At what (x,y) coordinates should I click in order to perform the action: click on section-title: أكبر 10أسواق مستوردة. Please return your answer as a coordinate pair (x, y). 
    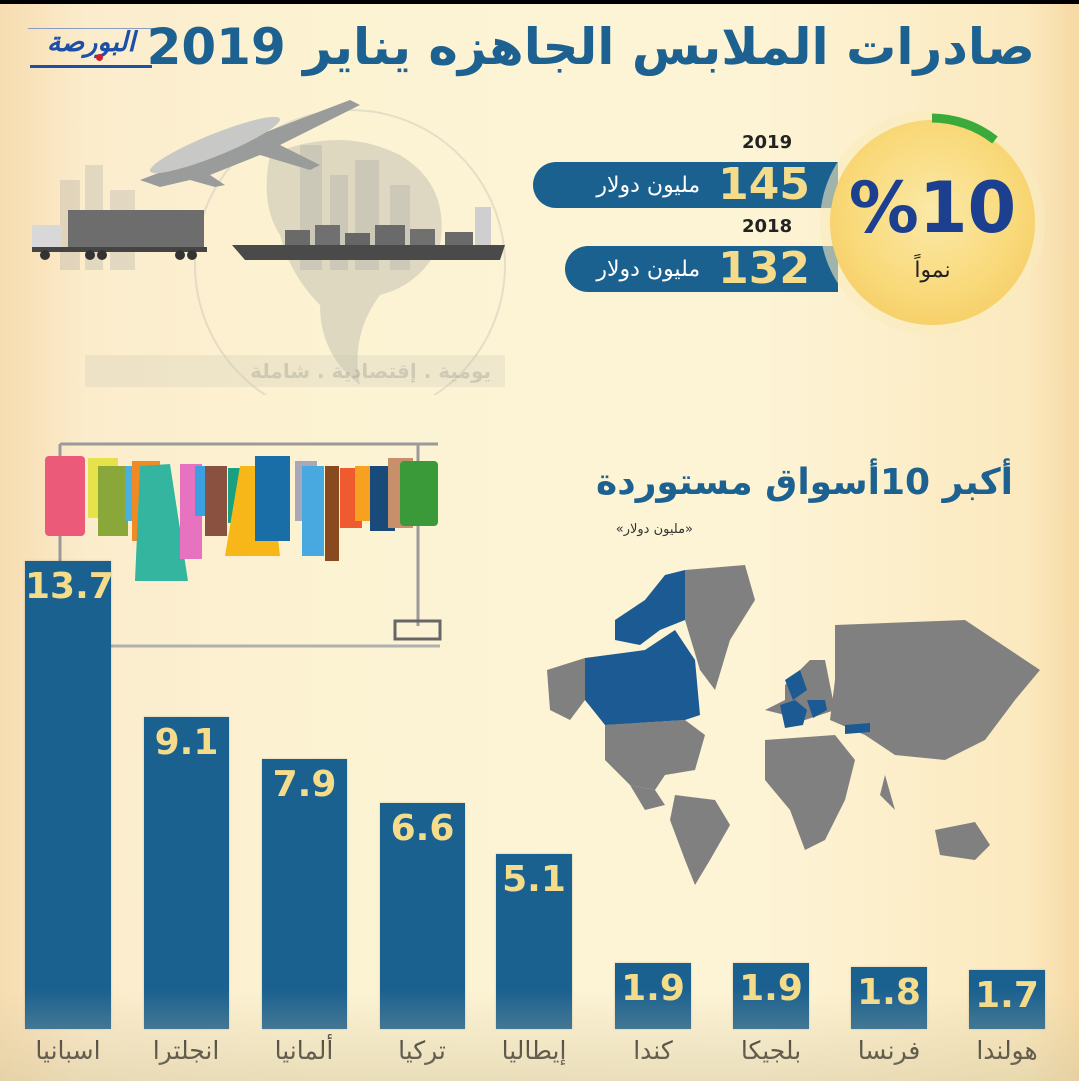
    Looking at the image, I should click on (804, 482).